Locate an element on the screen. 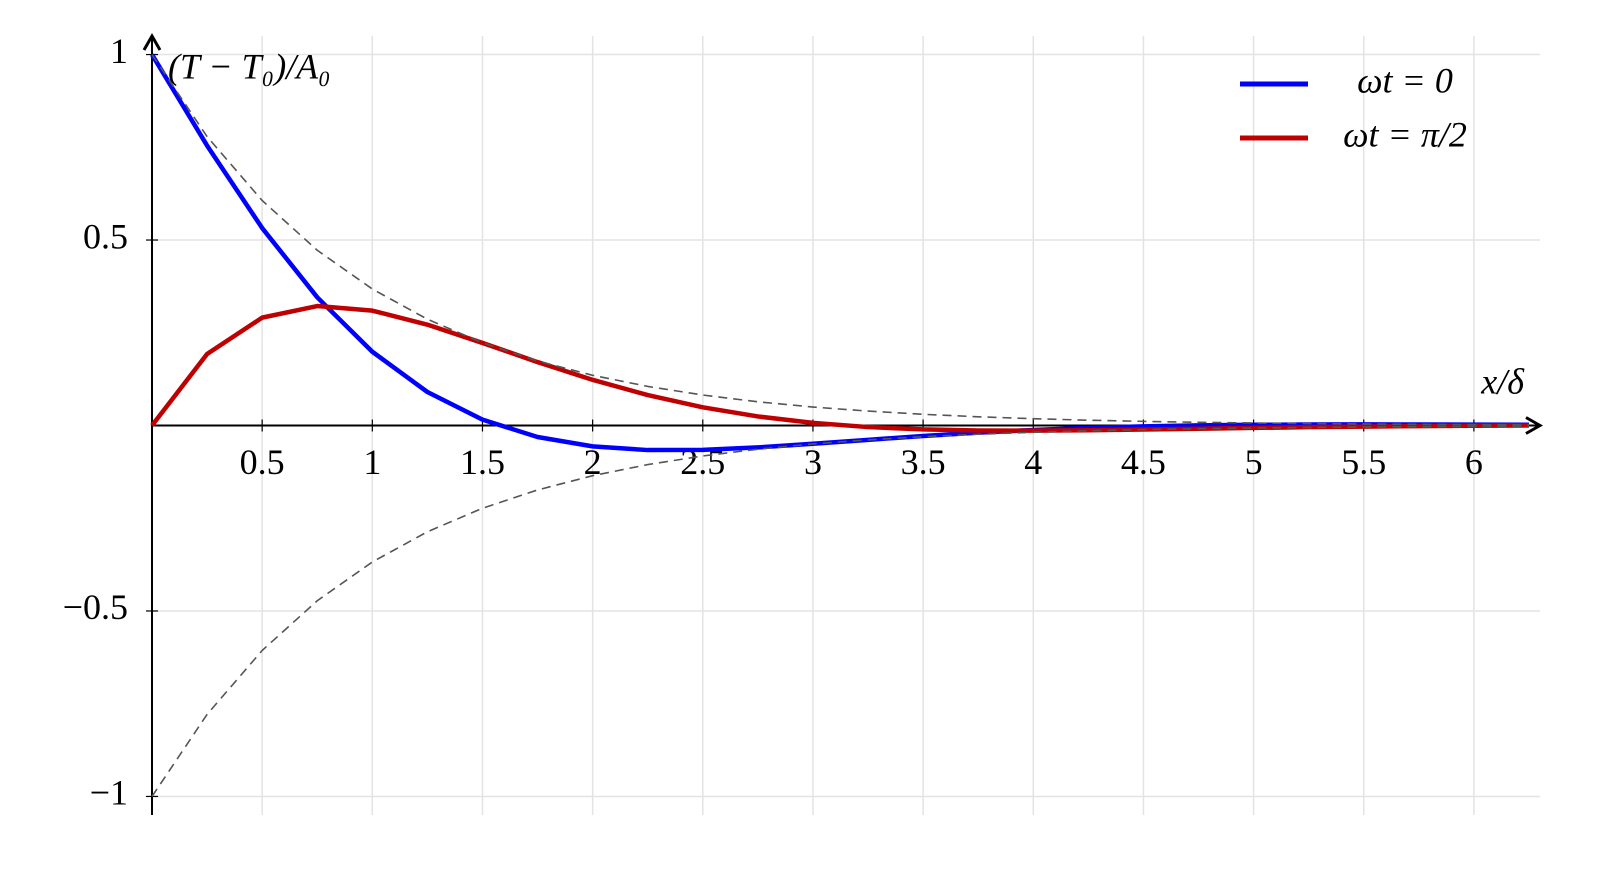  x-tick-label: 5 is located at coordinates (1254, 462).